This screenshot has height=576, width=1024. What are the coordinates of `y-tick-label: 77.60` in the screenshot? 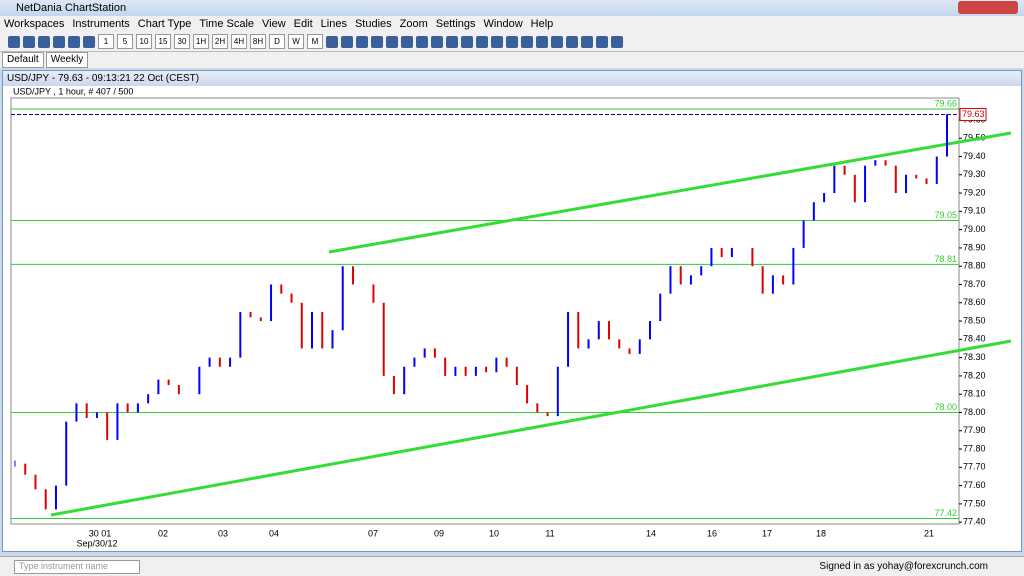 It's located at (974, 485).